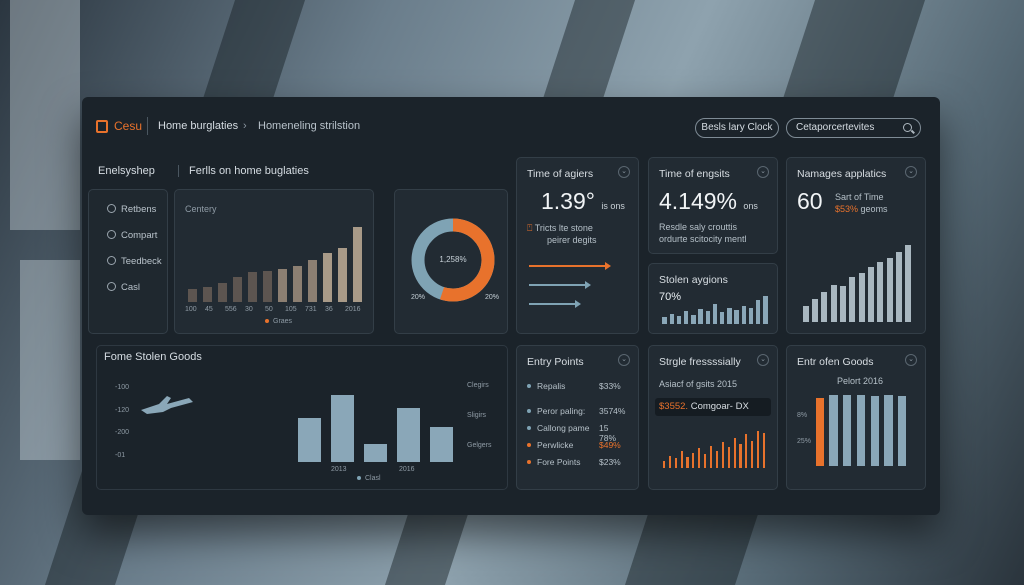 This screenshot has width=1024, height=585. Describe the element at coordinates (111, 286) in the screenshot. I see `cash-icon` at that location.